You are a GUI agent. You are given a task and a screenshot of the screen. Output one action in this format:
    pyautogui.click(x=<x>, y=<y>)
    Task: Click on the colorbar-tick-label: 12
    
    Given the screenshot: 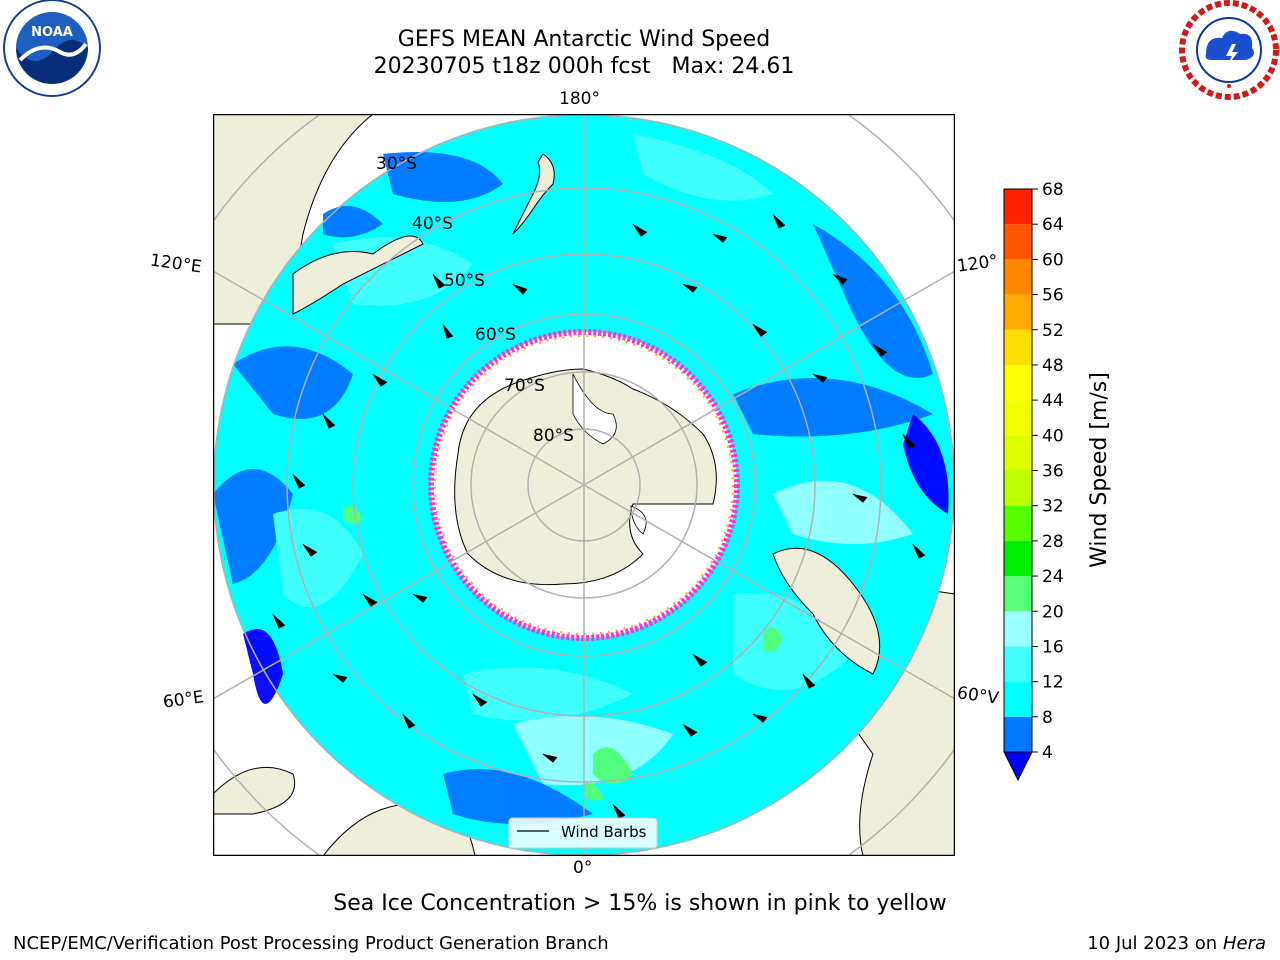 What is the action you would take?
    pyautogui.click(x=1053, y=683)
    